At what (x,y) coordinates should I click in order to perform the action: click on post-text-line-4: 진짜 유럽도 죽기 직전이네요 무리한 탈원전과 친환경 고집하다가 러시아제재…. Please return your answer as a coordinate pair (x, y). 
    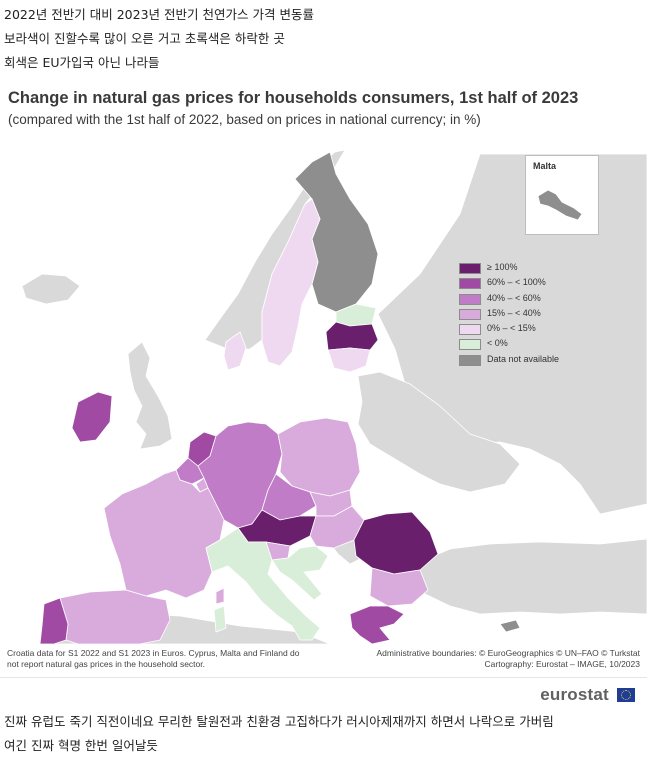
    Looking at the image, I should click on (279, 721).